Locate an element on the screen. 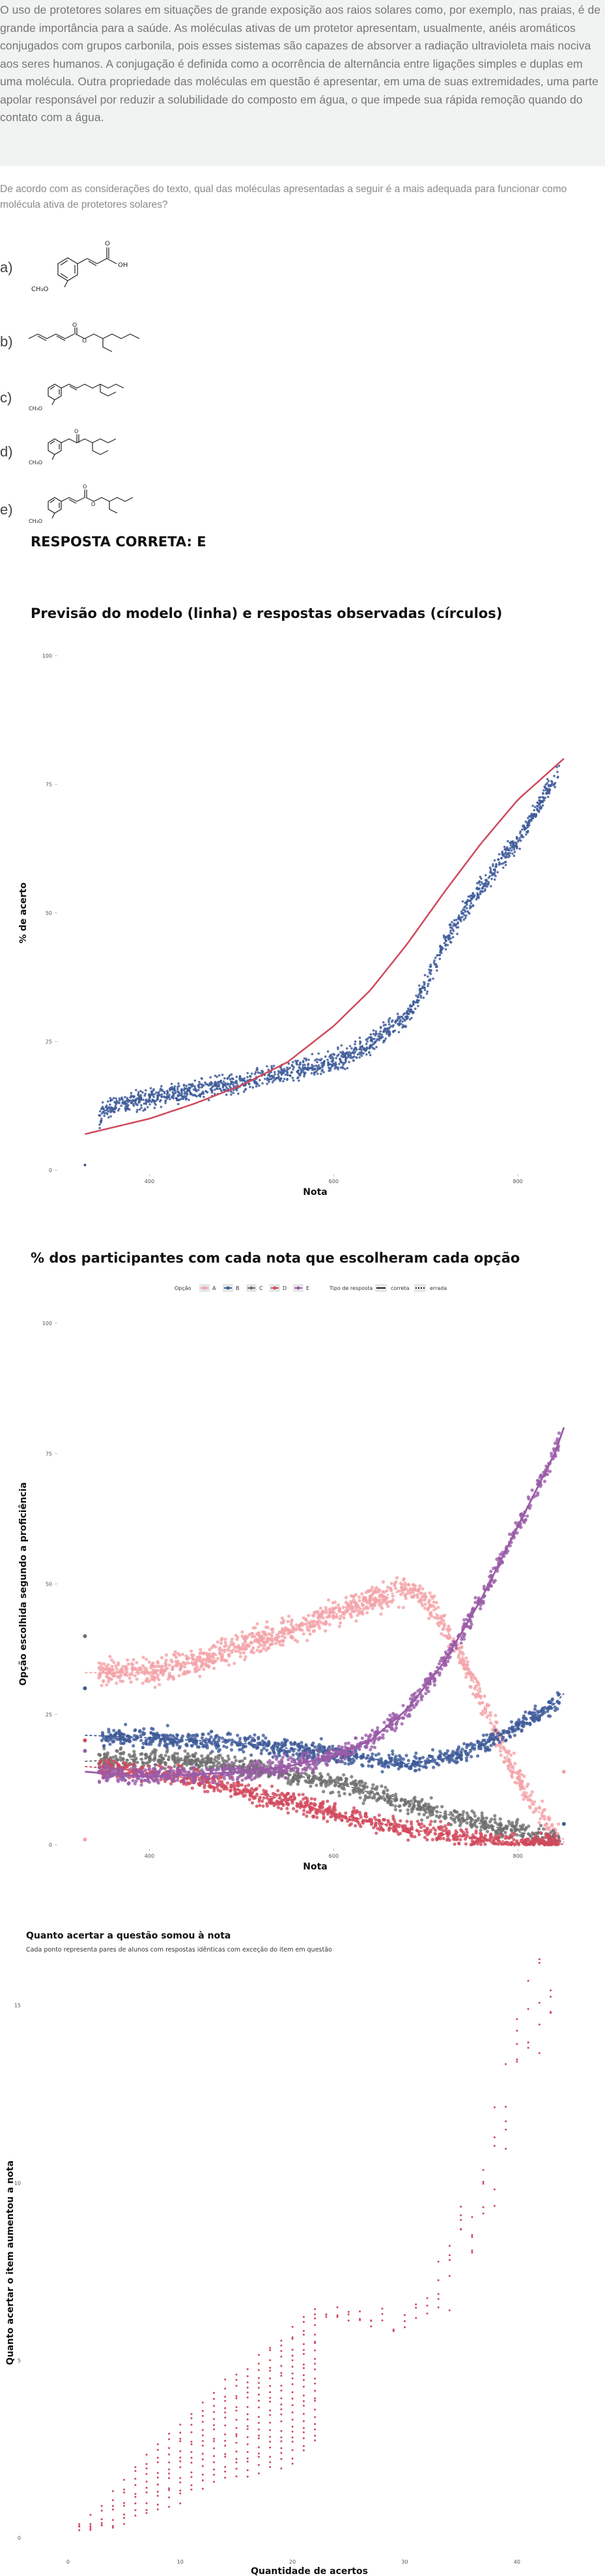 The image size is (605, 2576). option-d-group-2: O is located at coordinates (76, 431).